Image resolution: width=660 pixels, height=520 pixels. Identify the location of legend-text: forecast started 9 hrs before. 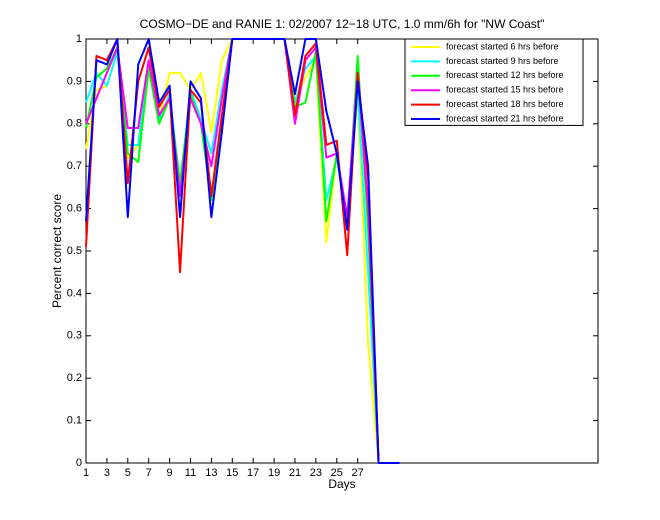
(502, 61).